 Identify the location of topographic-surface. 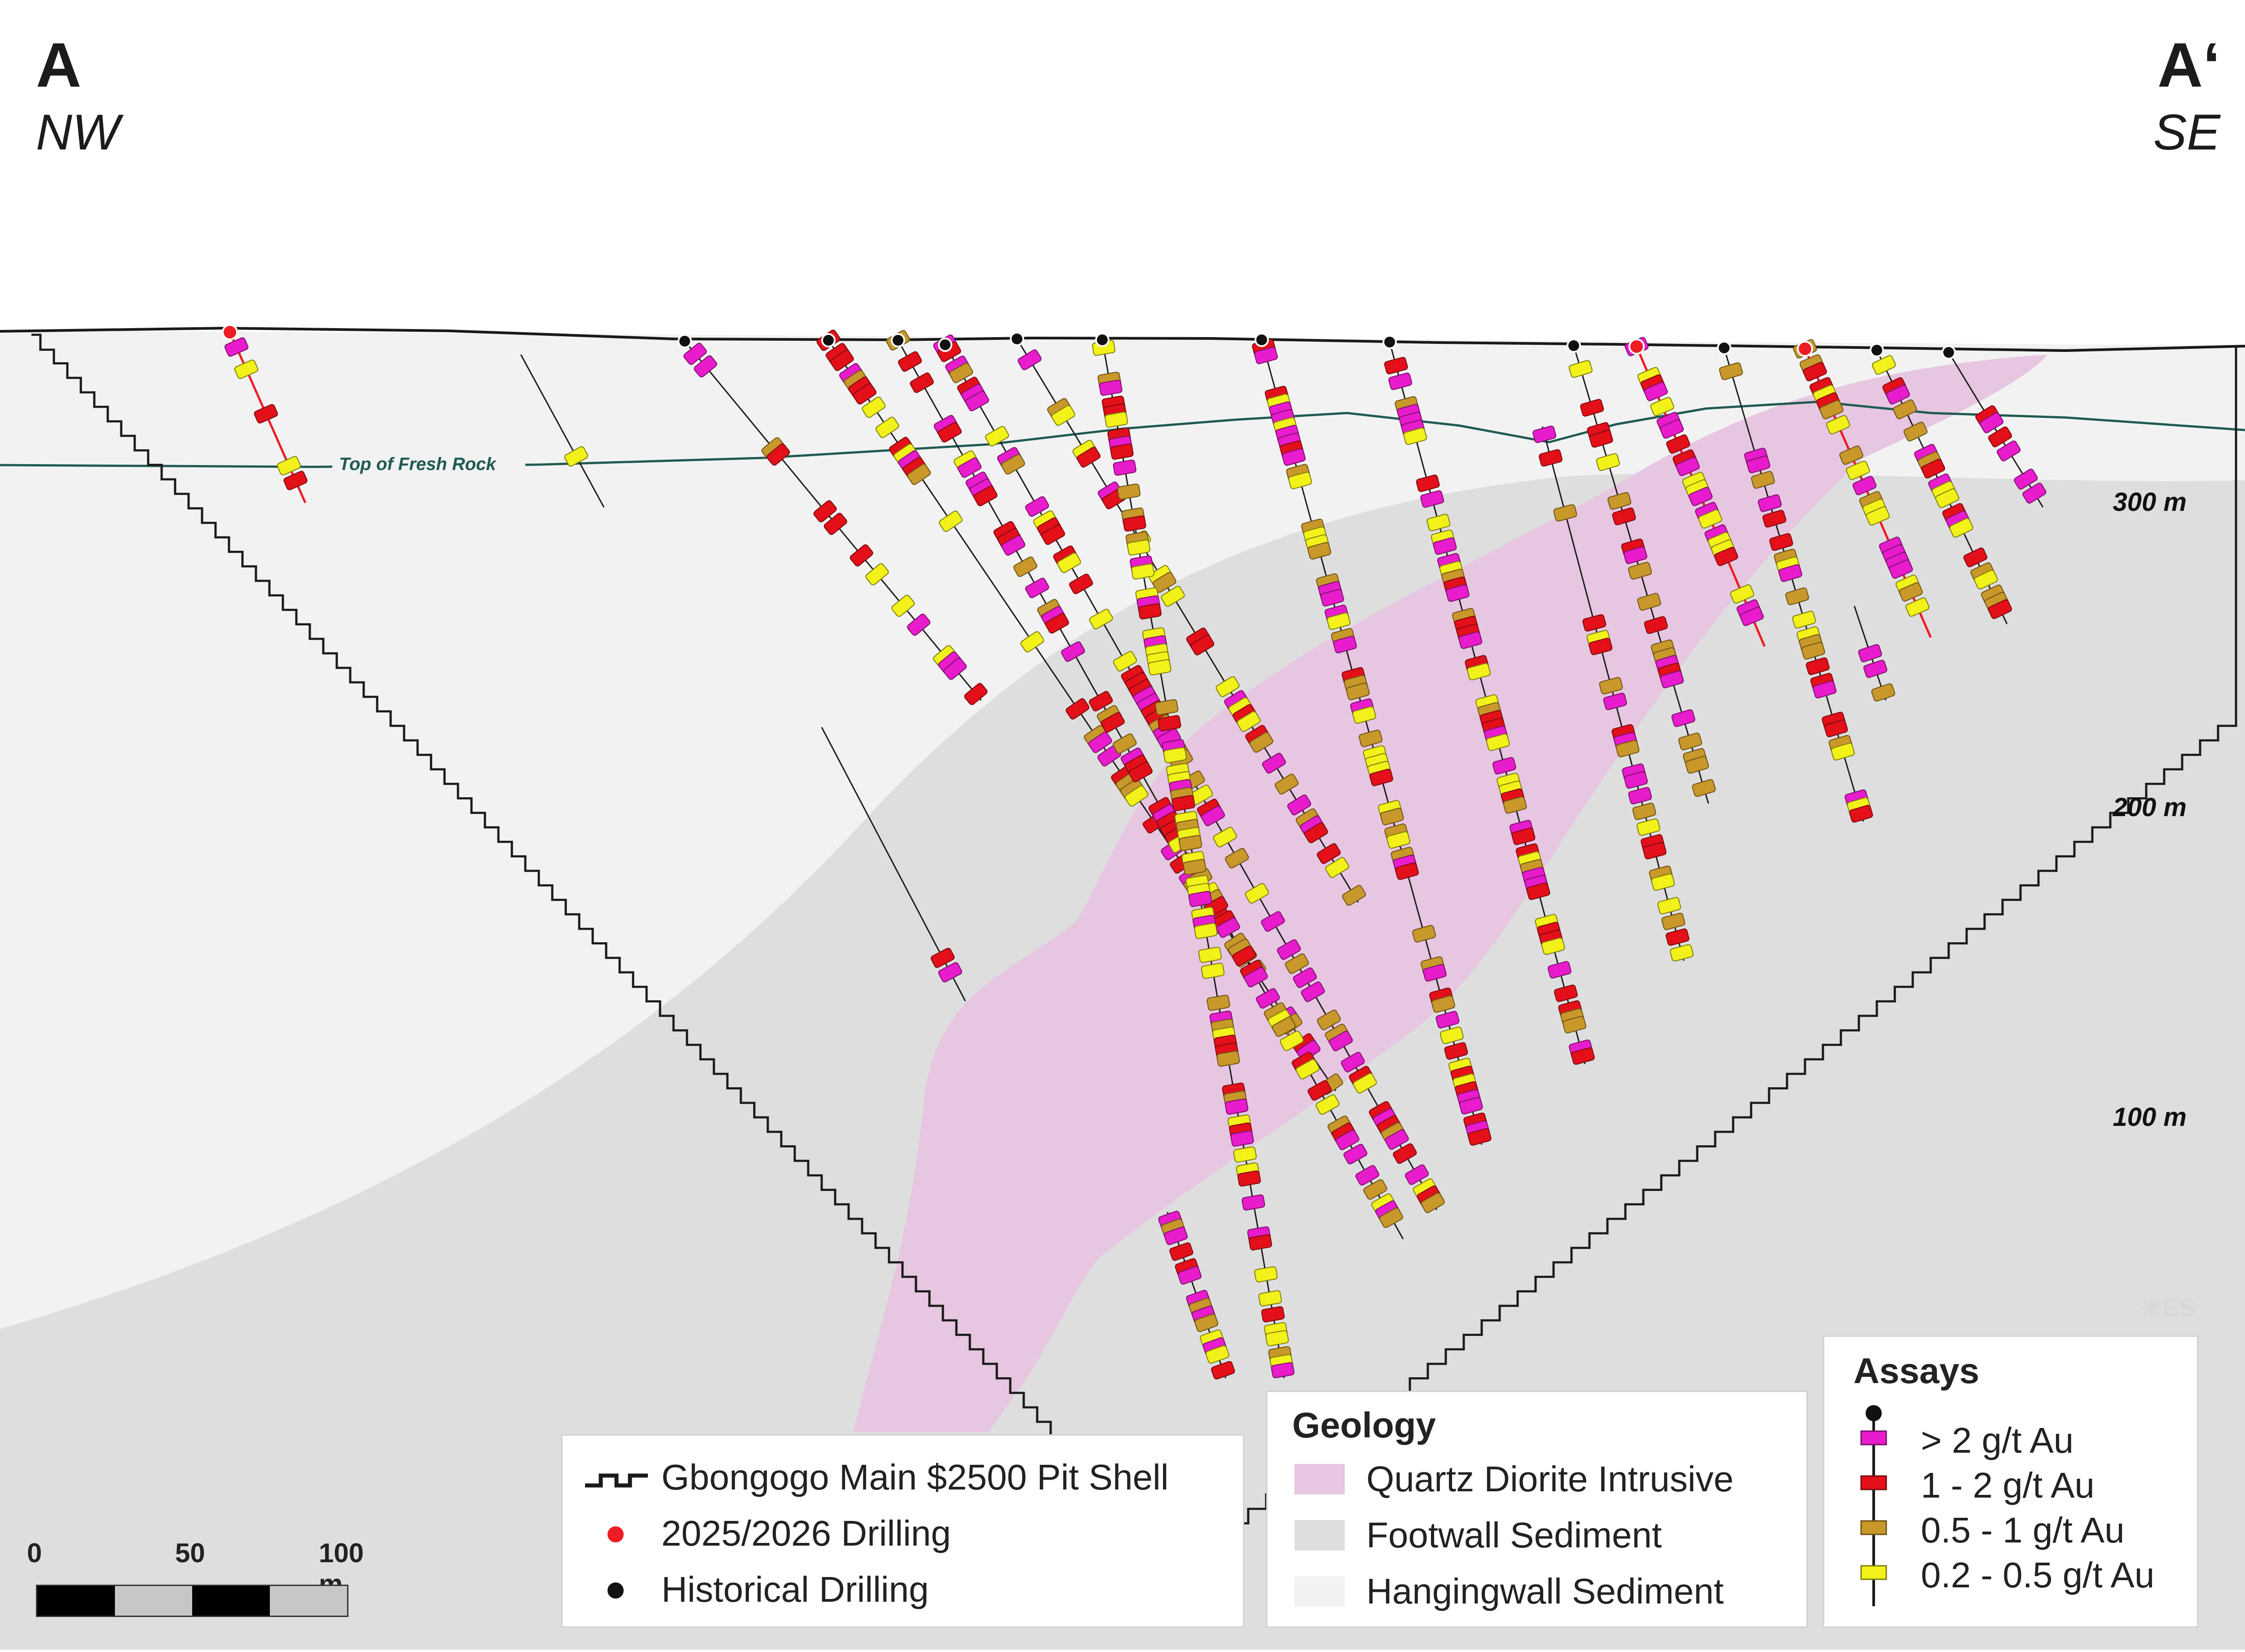
(1122, 339).